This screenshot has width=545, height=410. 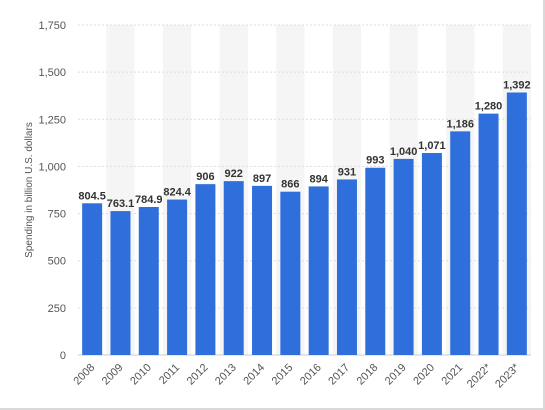 What do you see at coordinates (29, 190) in the screenshot?
I see `y-axis-title: Spending in billion U.S. dollars` at bounding box center [29, 190].